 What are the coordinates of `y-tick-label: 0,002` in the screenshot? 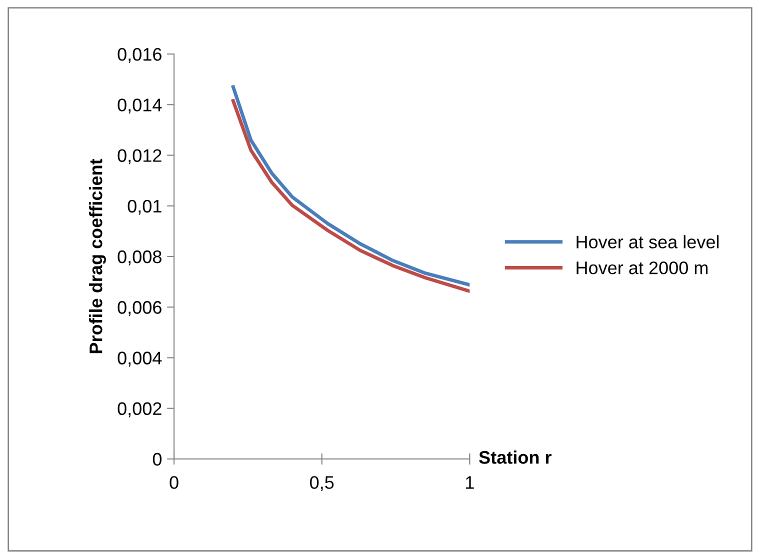 It's located at (140, 410).